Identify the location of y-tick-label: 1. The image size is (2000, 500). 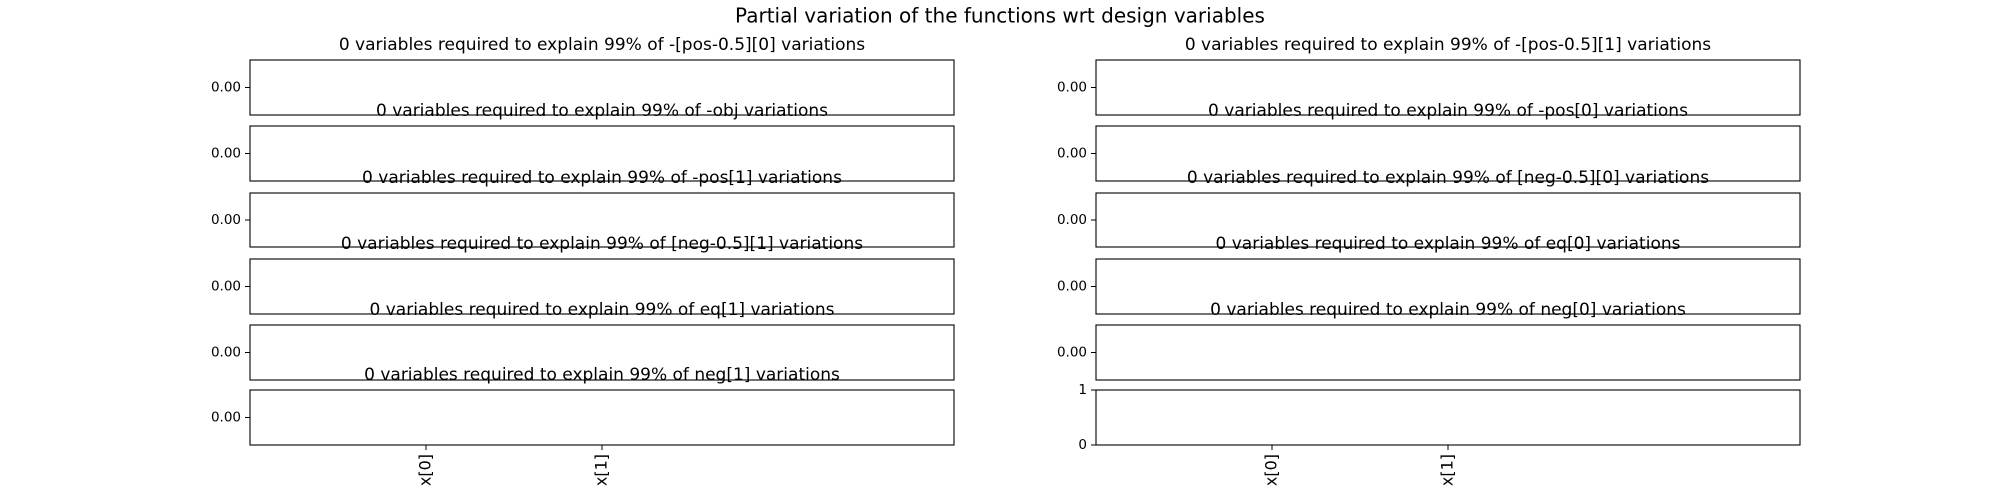
(1082, 390).